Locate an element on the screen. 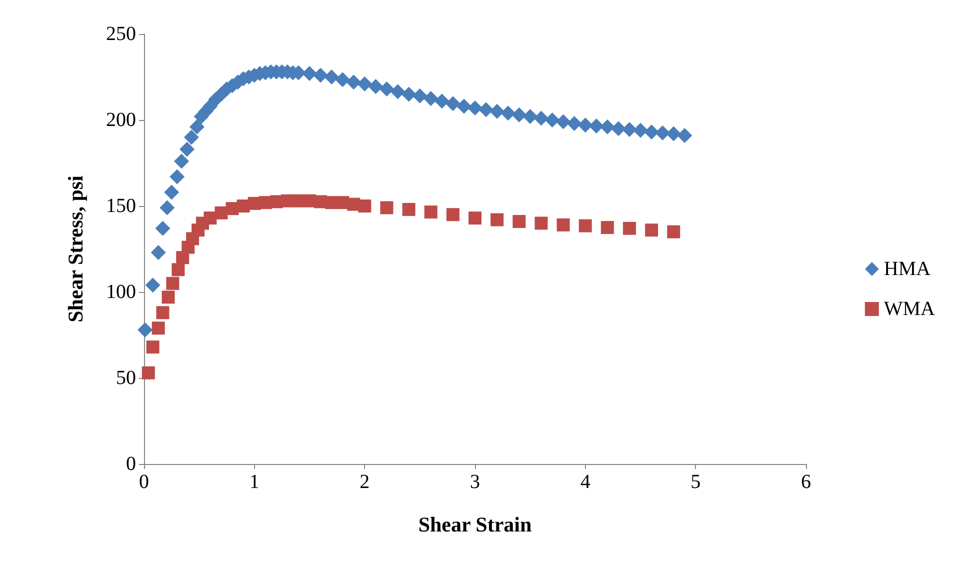 The width and height of the screenshot is (958, 578). x-axis-title: Shear Strain is located at coordinates (475, 524).